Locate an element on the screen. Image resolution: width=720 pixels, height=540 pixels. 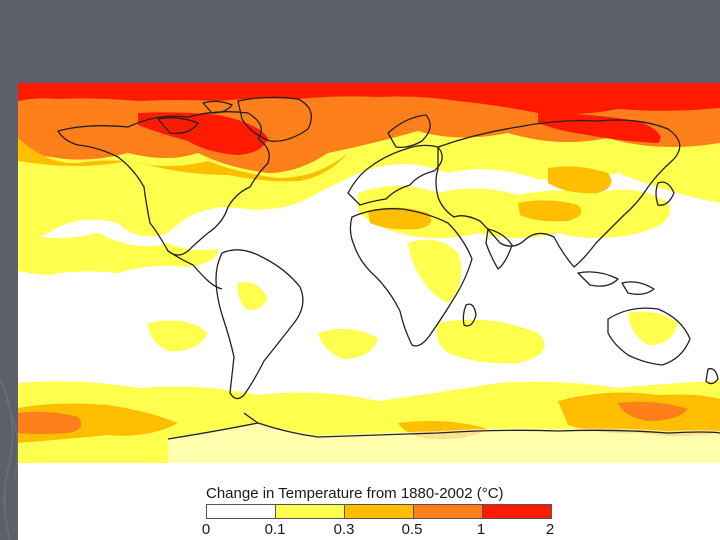
coast-antarctic-peninsula is located at coordinates (251, 418).